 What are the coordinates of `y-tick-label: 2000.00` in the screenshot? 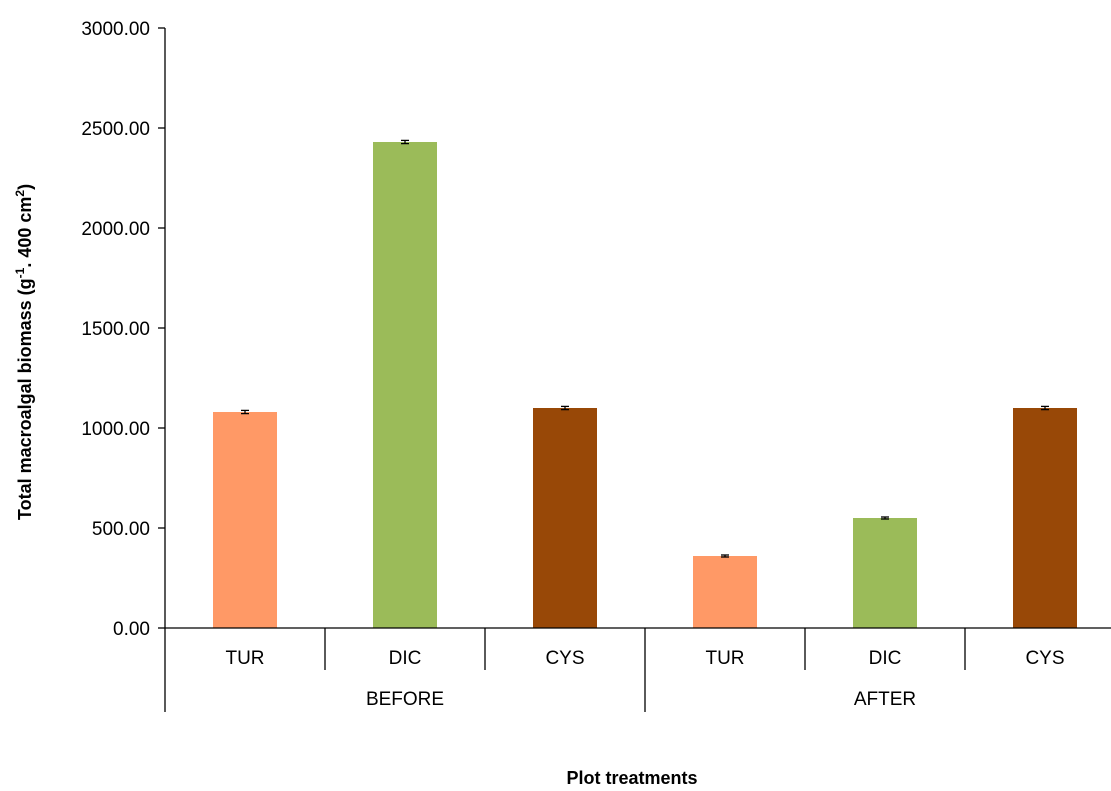 It's located at (115, 229).